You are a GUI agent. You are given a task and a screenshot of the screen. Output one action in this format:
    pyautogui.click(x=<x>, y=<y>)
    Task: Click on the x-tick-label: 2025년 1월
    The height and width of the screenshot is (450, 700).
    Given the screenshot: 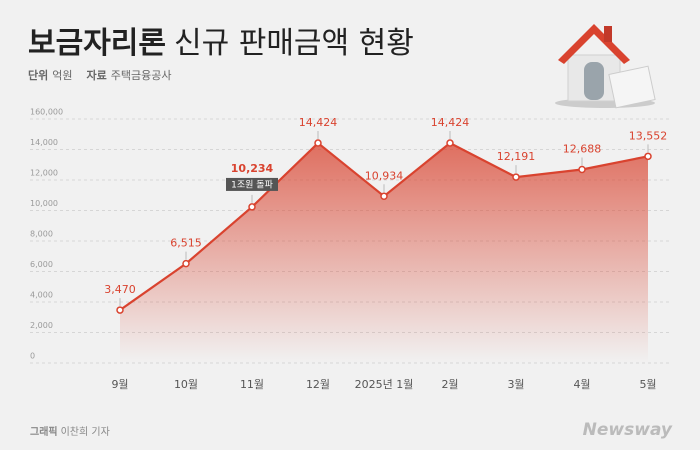 What is the action you would take?
    pyautogui.click(x=384, y=384)
    